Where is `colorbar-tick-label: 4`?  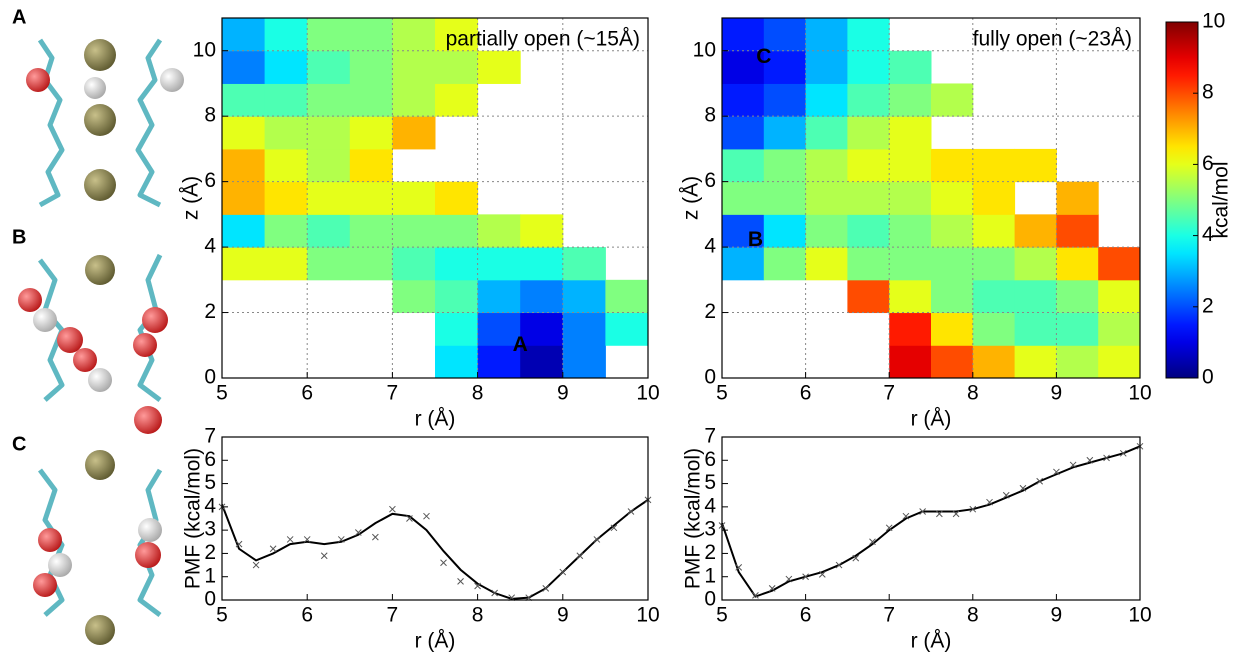 colorbar-tick-label: 4 is located at coordinates (1208, 234).